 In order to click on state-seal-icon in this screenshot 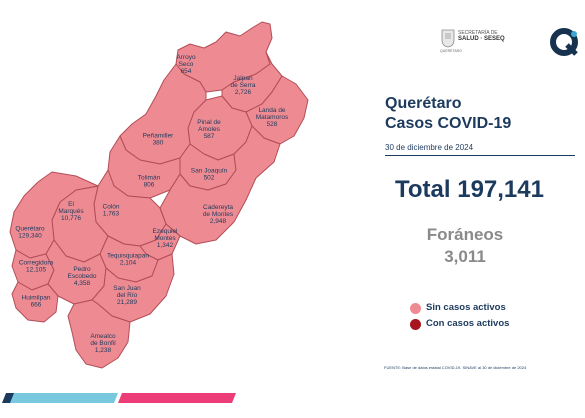, I will do `click(448, 38)`.